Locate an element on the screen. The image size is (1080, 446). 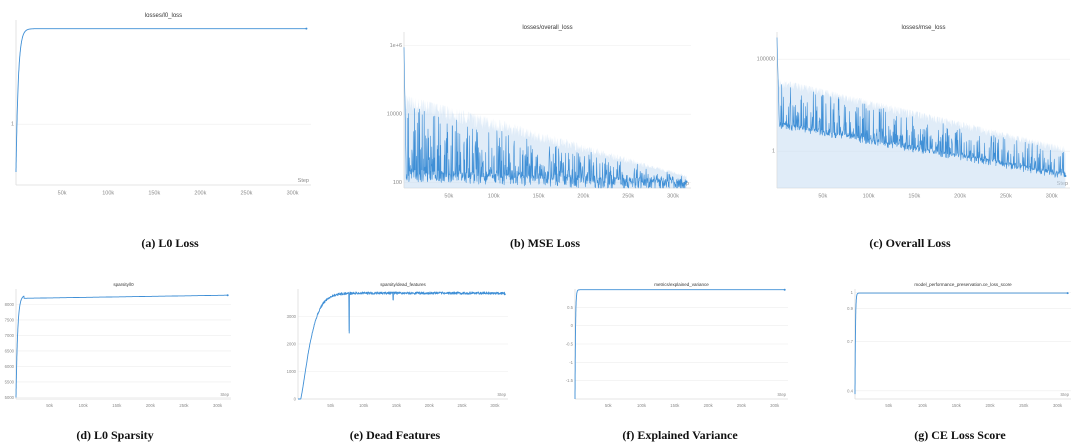
y-tick-label: 7500 is located at coordinates (10, 319).